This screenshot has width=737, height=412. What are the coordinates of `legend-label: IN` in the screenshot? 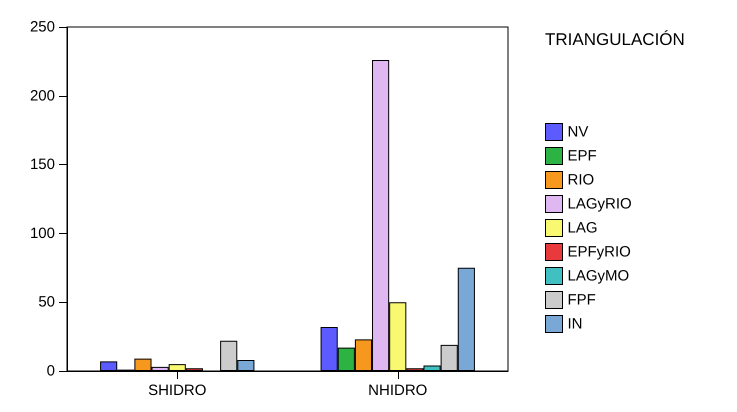 It's located at (575, 324).